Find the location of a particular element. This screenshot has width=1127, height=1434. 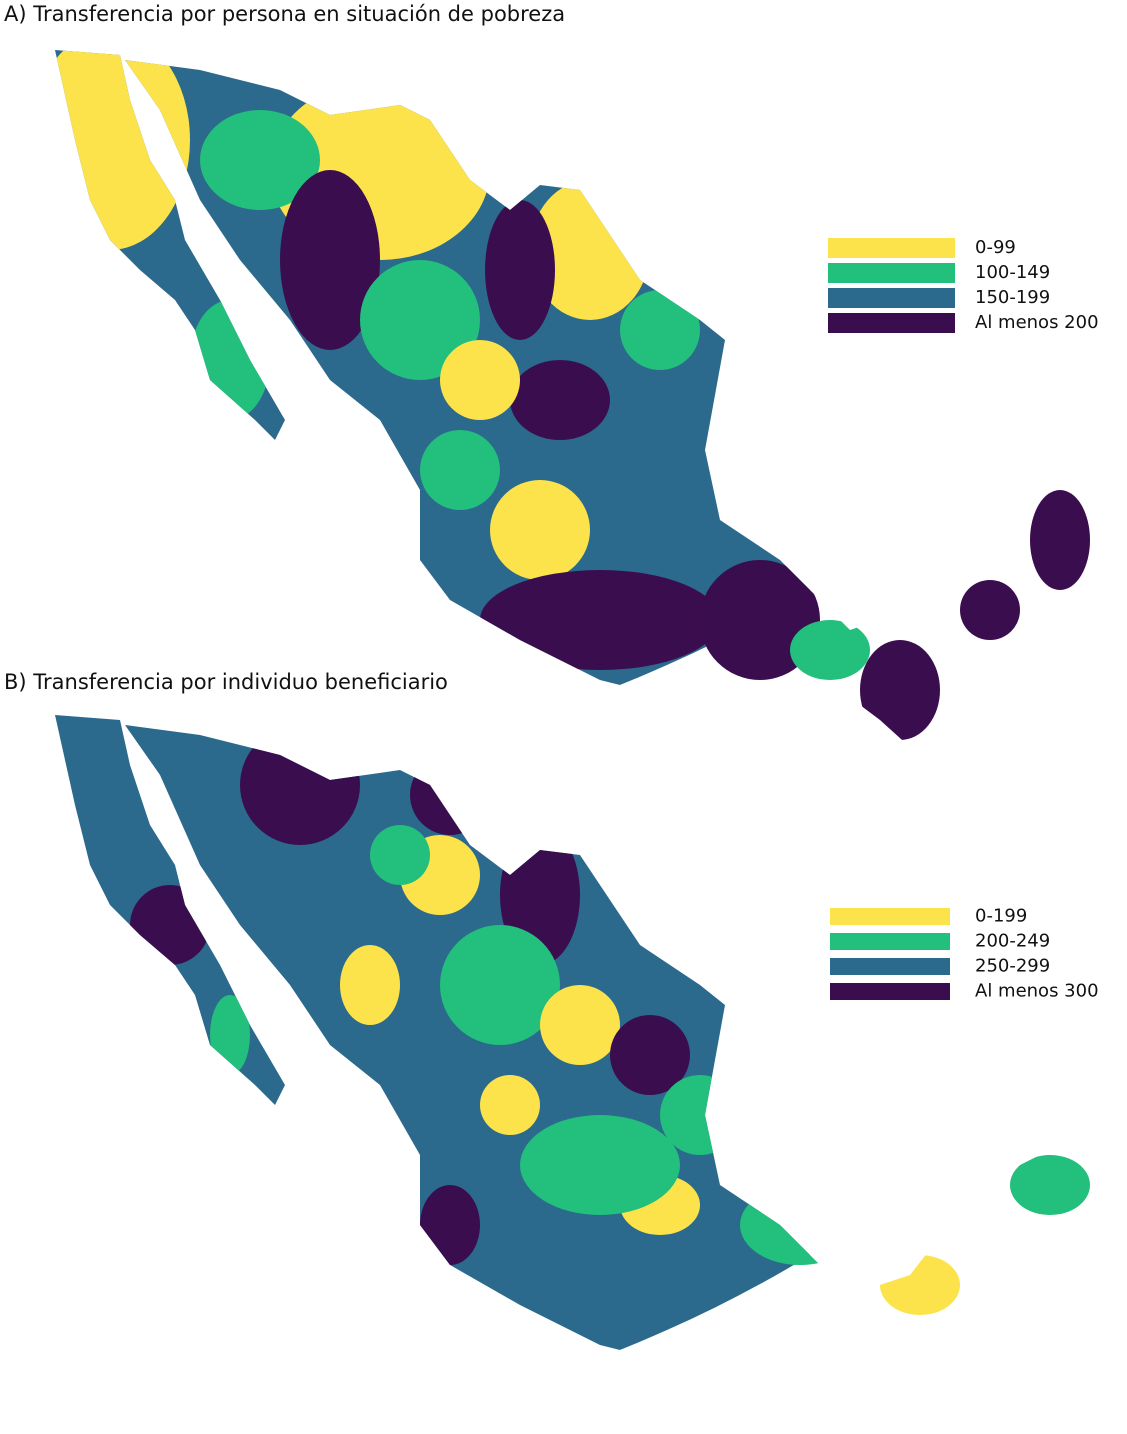

legend-label: 150-199 is located at coordinates (1012, 297).